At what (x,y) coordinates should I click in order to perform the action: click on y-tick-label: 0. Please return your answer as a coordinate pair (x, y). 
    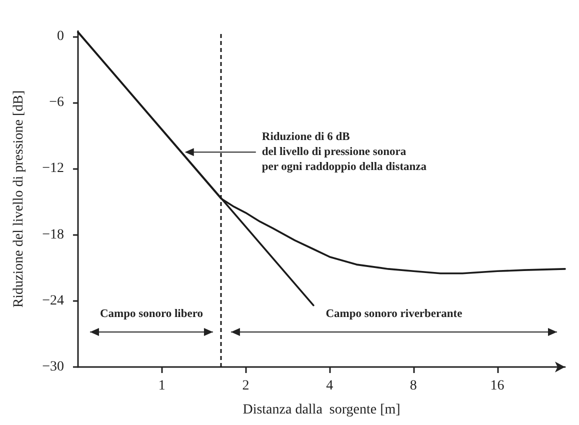
    Looking at the image, I should click on (60, 36).